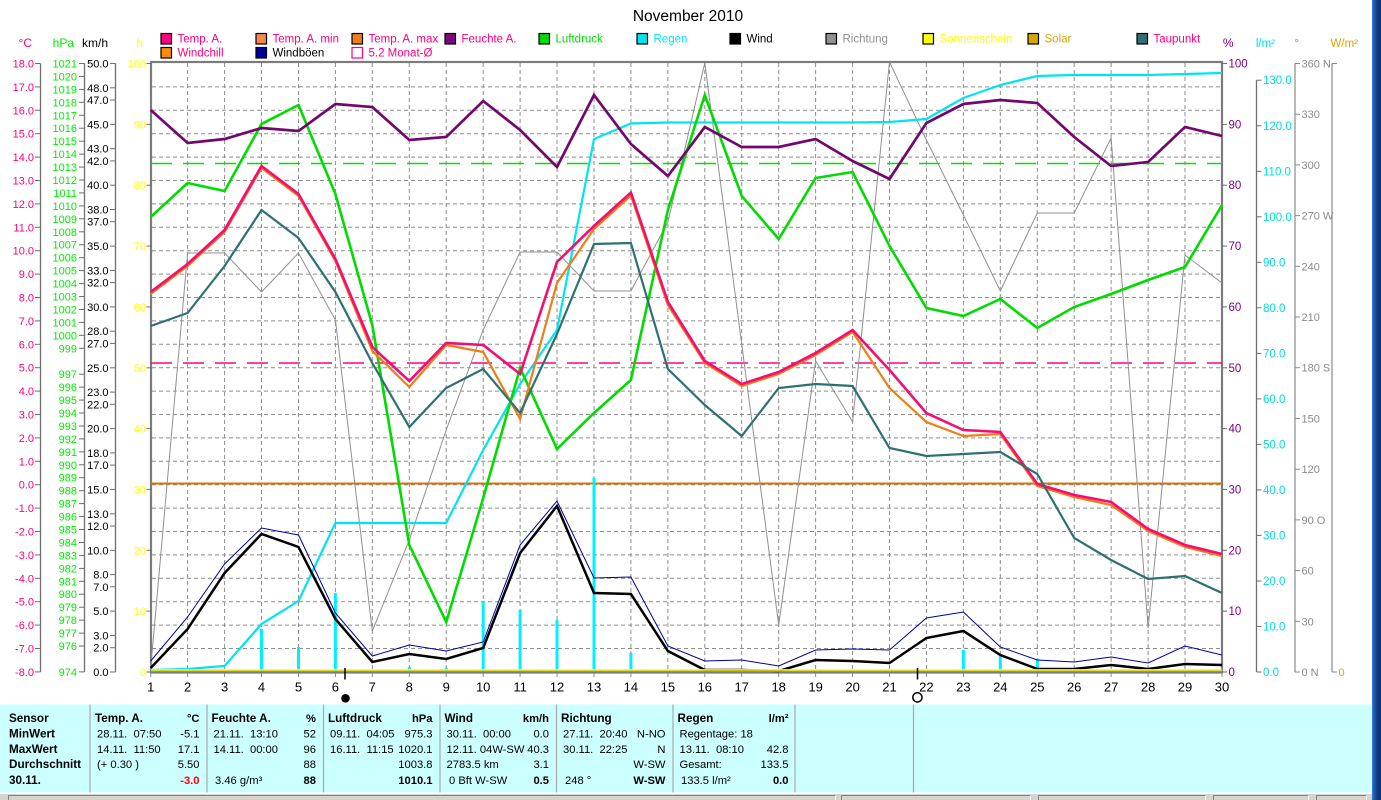 This screenshot has width=1381, height=800. I want to click on svg-text: 974, so click(68, 673).